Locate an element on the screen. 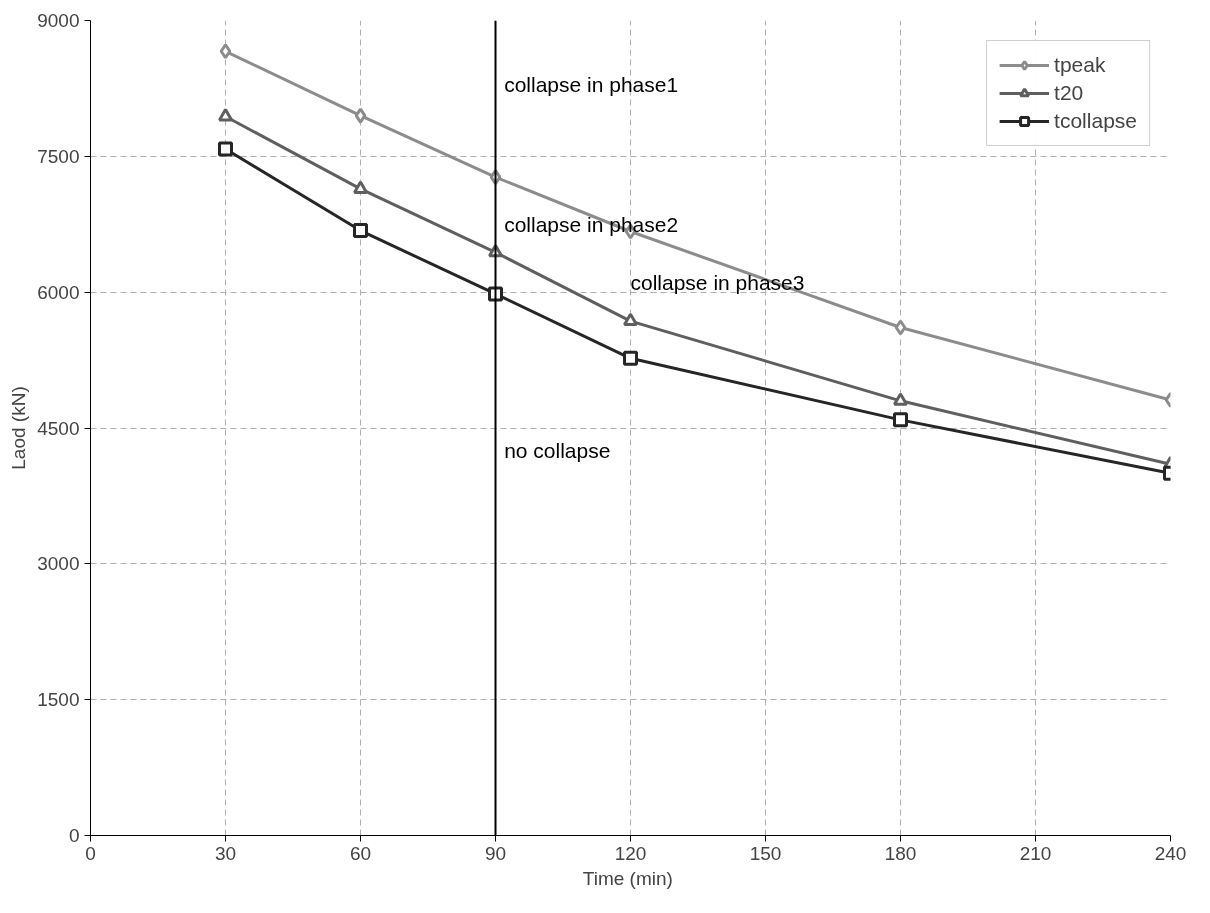 The image size is (1210, 913). legend-label: t20 is located at coordinates (1069, 93).